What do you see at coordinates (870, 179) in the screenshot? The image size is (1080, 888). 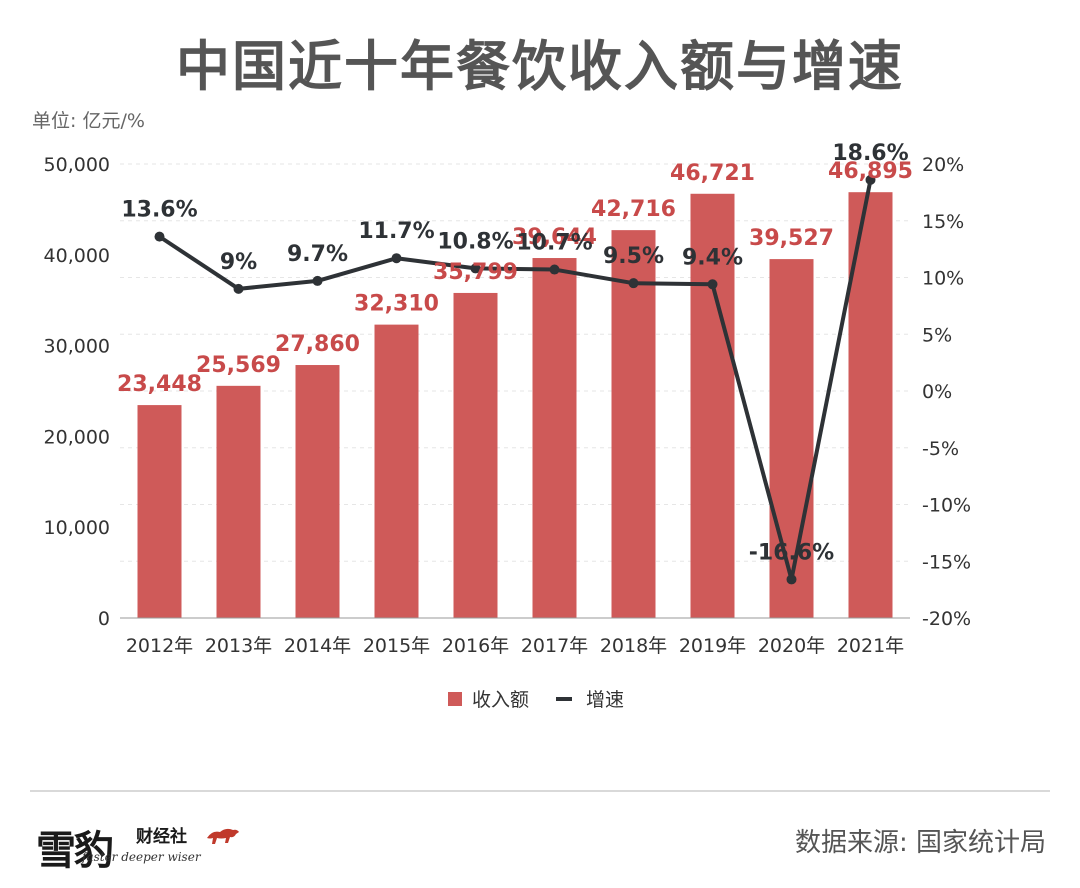 I see `growth-point-2021年` at bounding box center [870, 179].